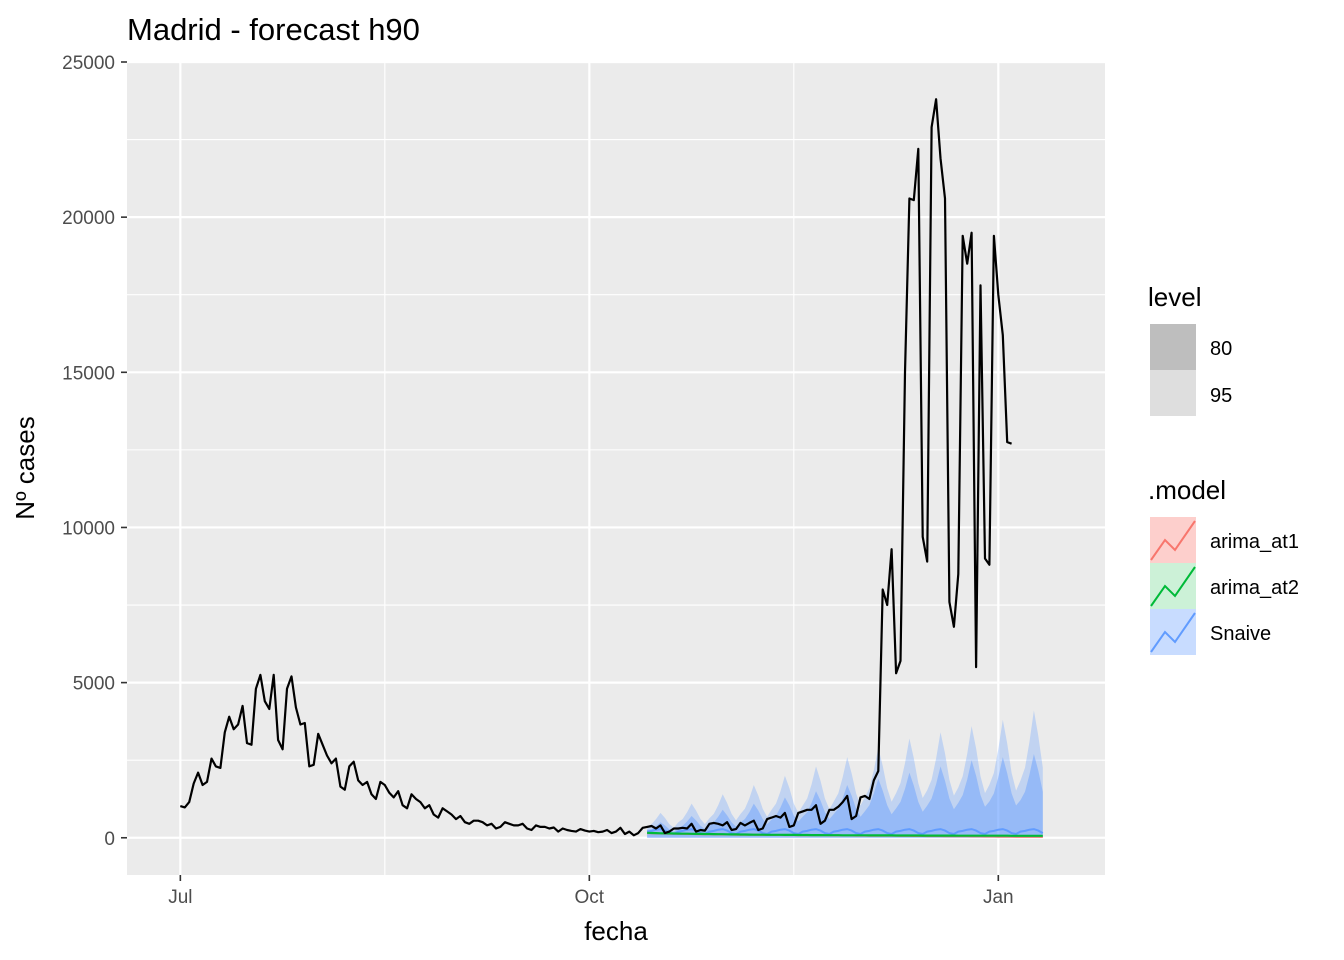  Describe the element at coordinates (1240, 634) in the screenshot. I see `legend-label-snaive: Snaive` at that location.